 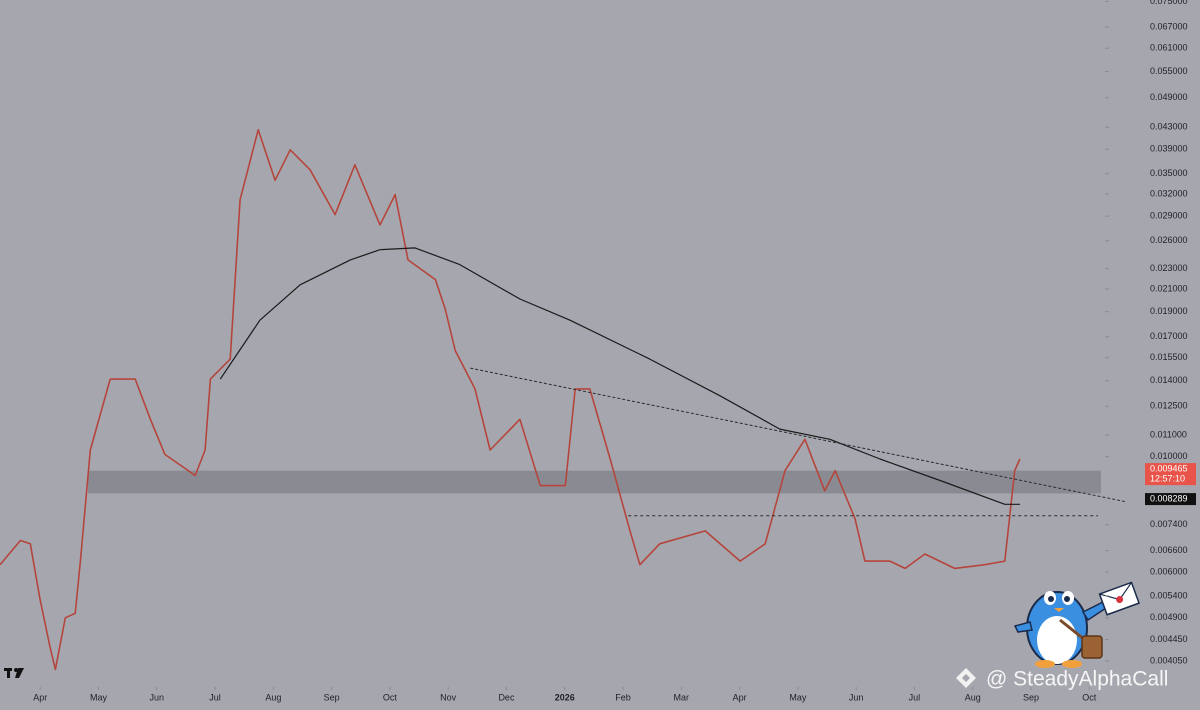 I want to click on x-tick-label: Nov, so click(x=448, y=697).